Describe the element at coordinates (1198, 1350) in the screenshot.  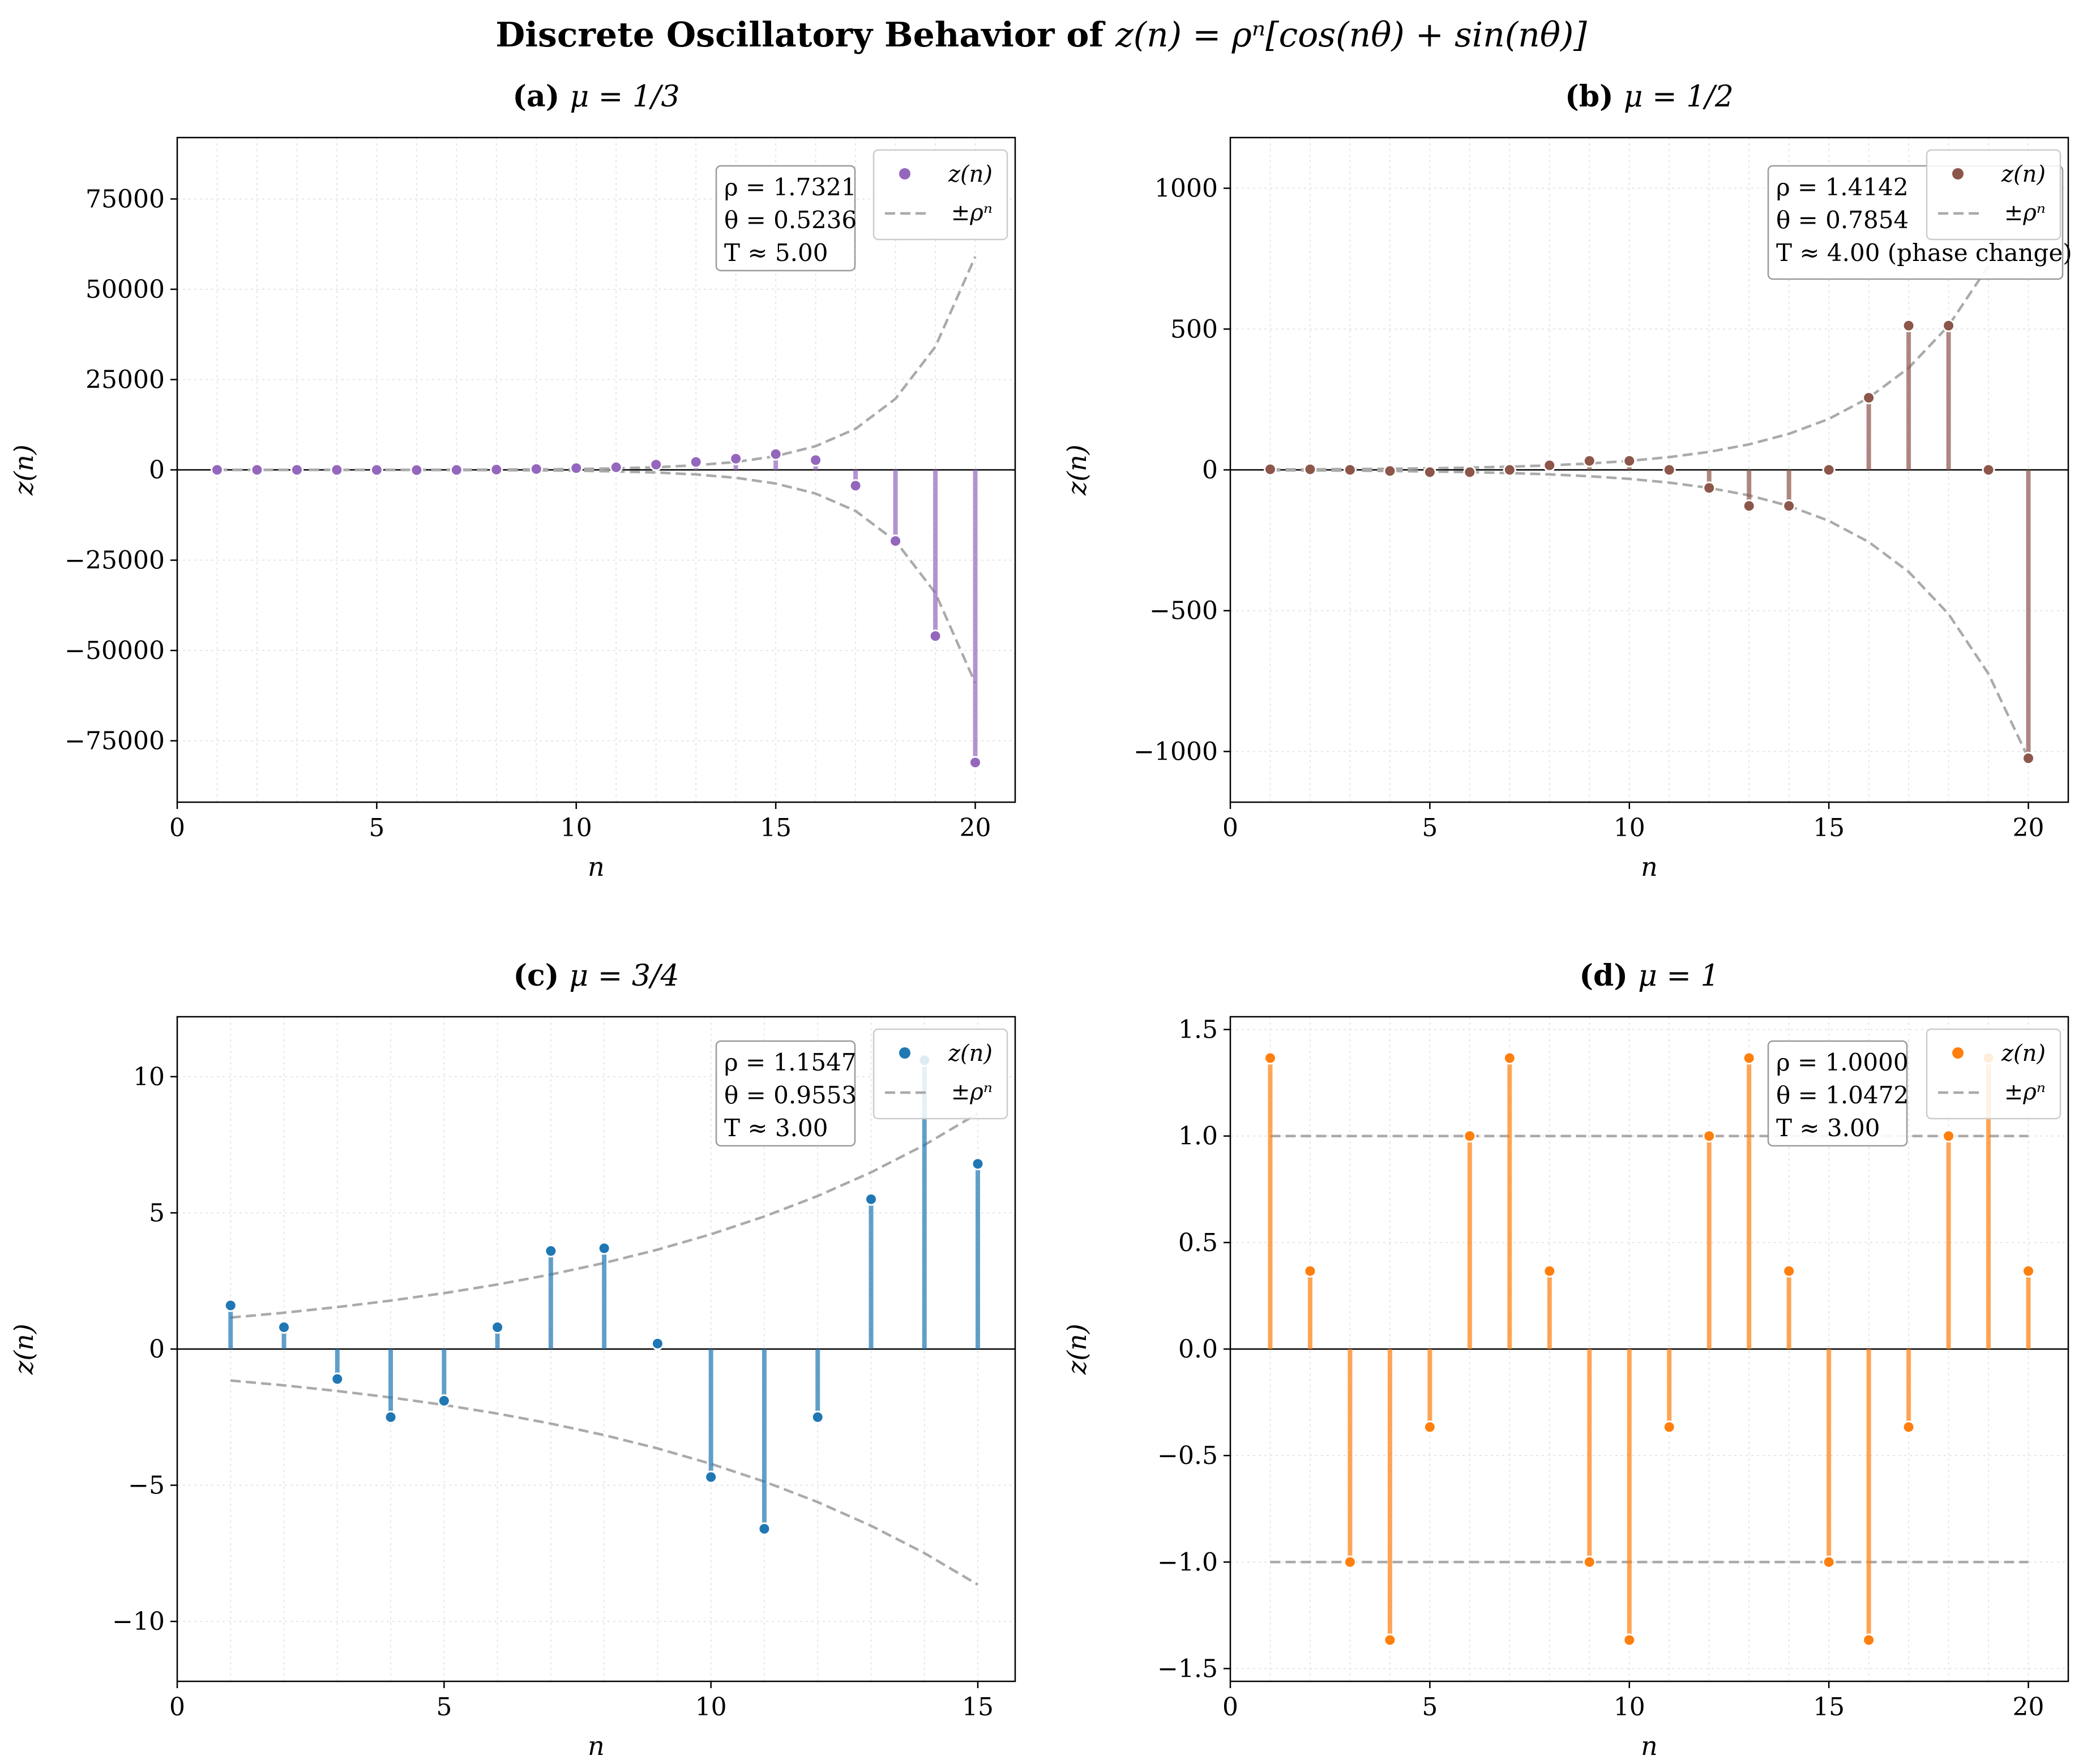
I see `y-tick-label: 0.0` at that location.